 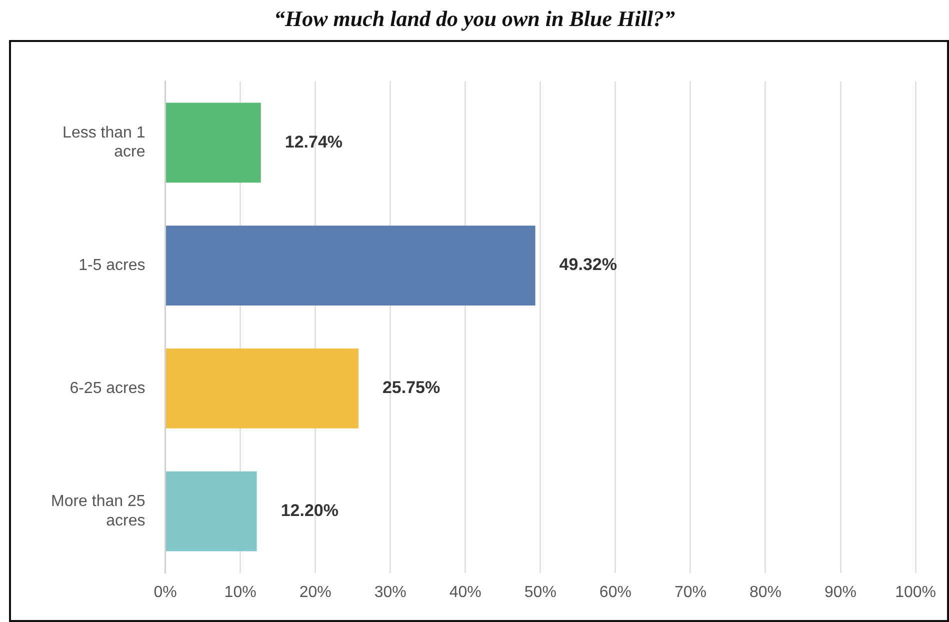 What do you see at coordinates (104, 142) in the screenshot?
I see `y-tick-label: Less than 1 acre` at bounding box center [104, 142].